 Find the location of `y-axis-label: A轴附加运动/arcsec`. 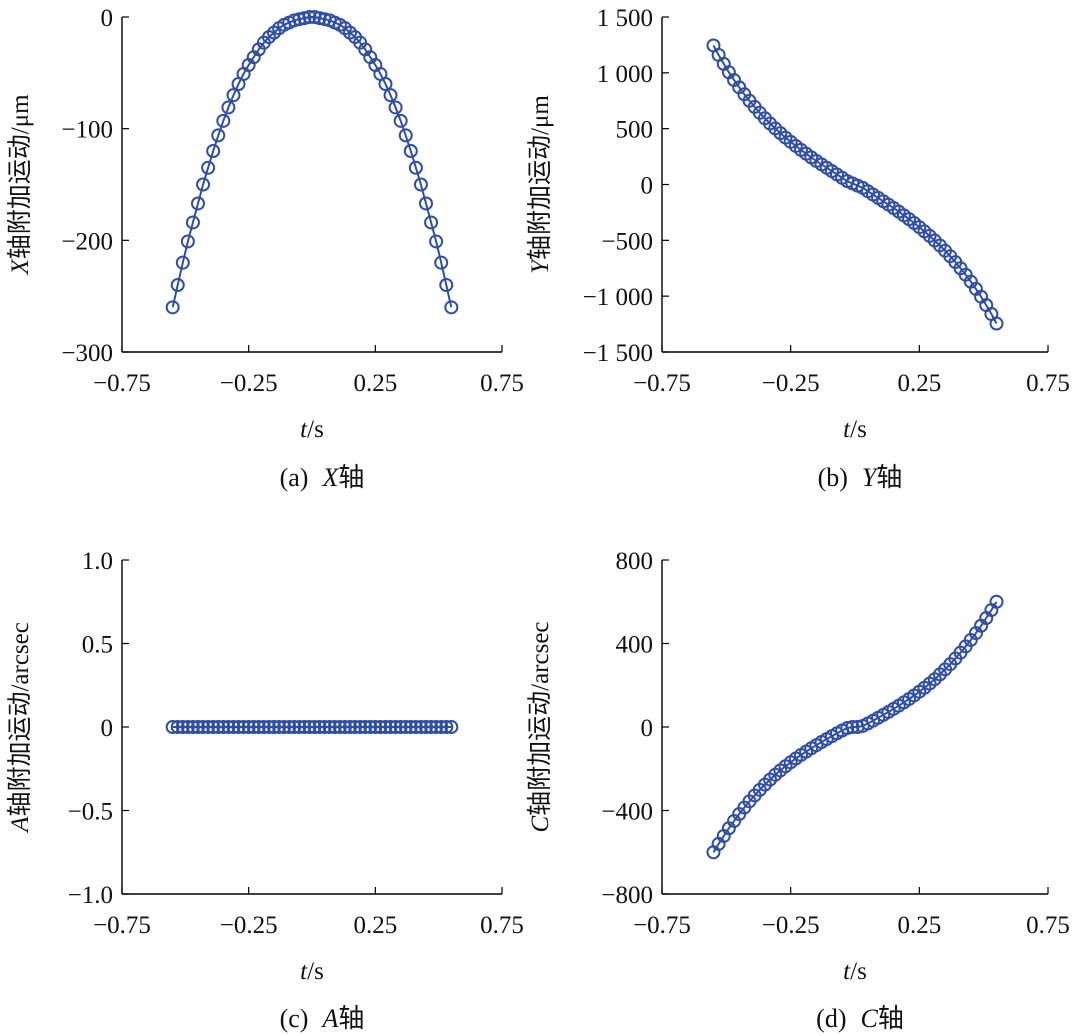

y-axis-label: A轴附加运动/arcsec is located at coordinates (20, 728).